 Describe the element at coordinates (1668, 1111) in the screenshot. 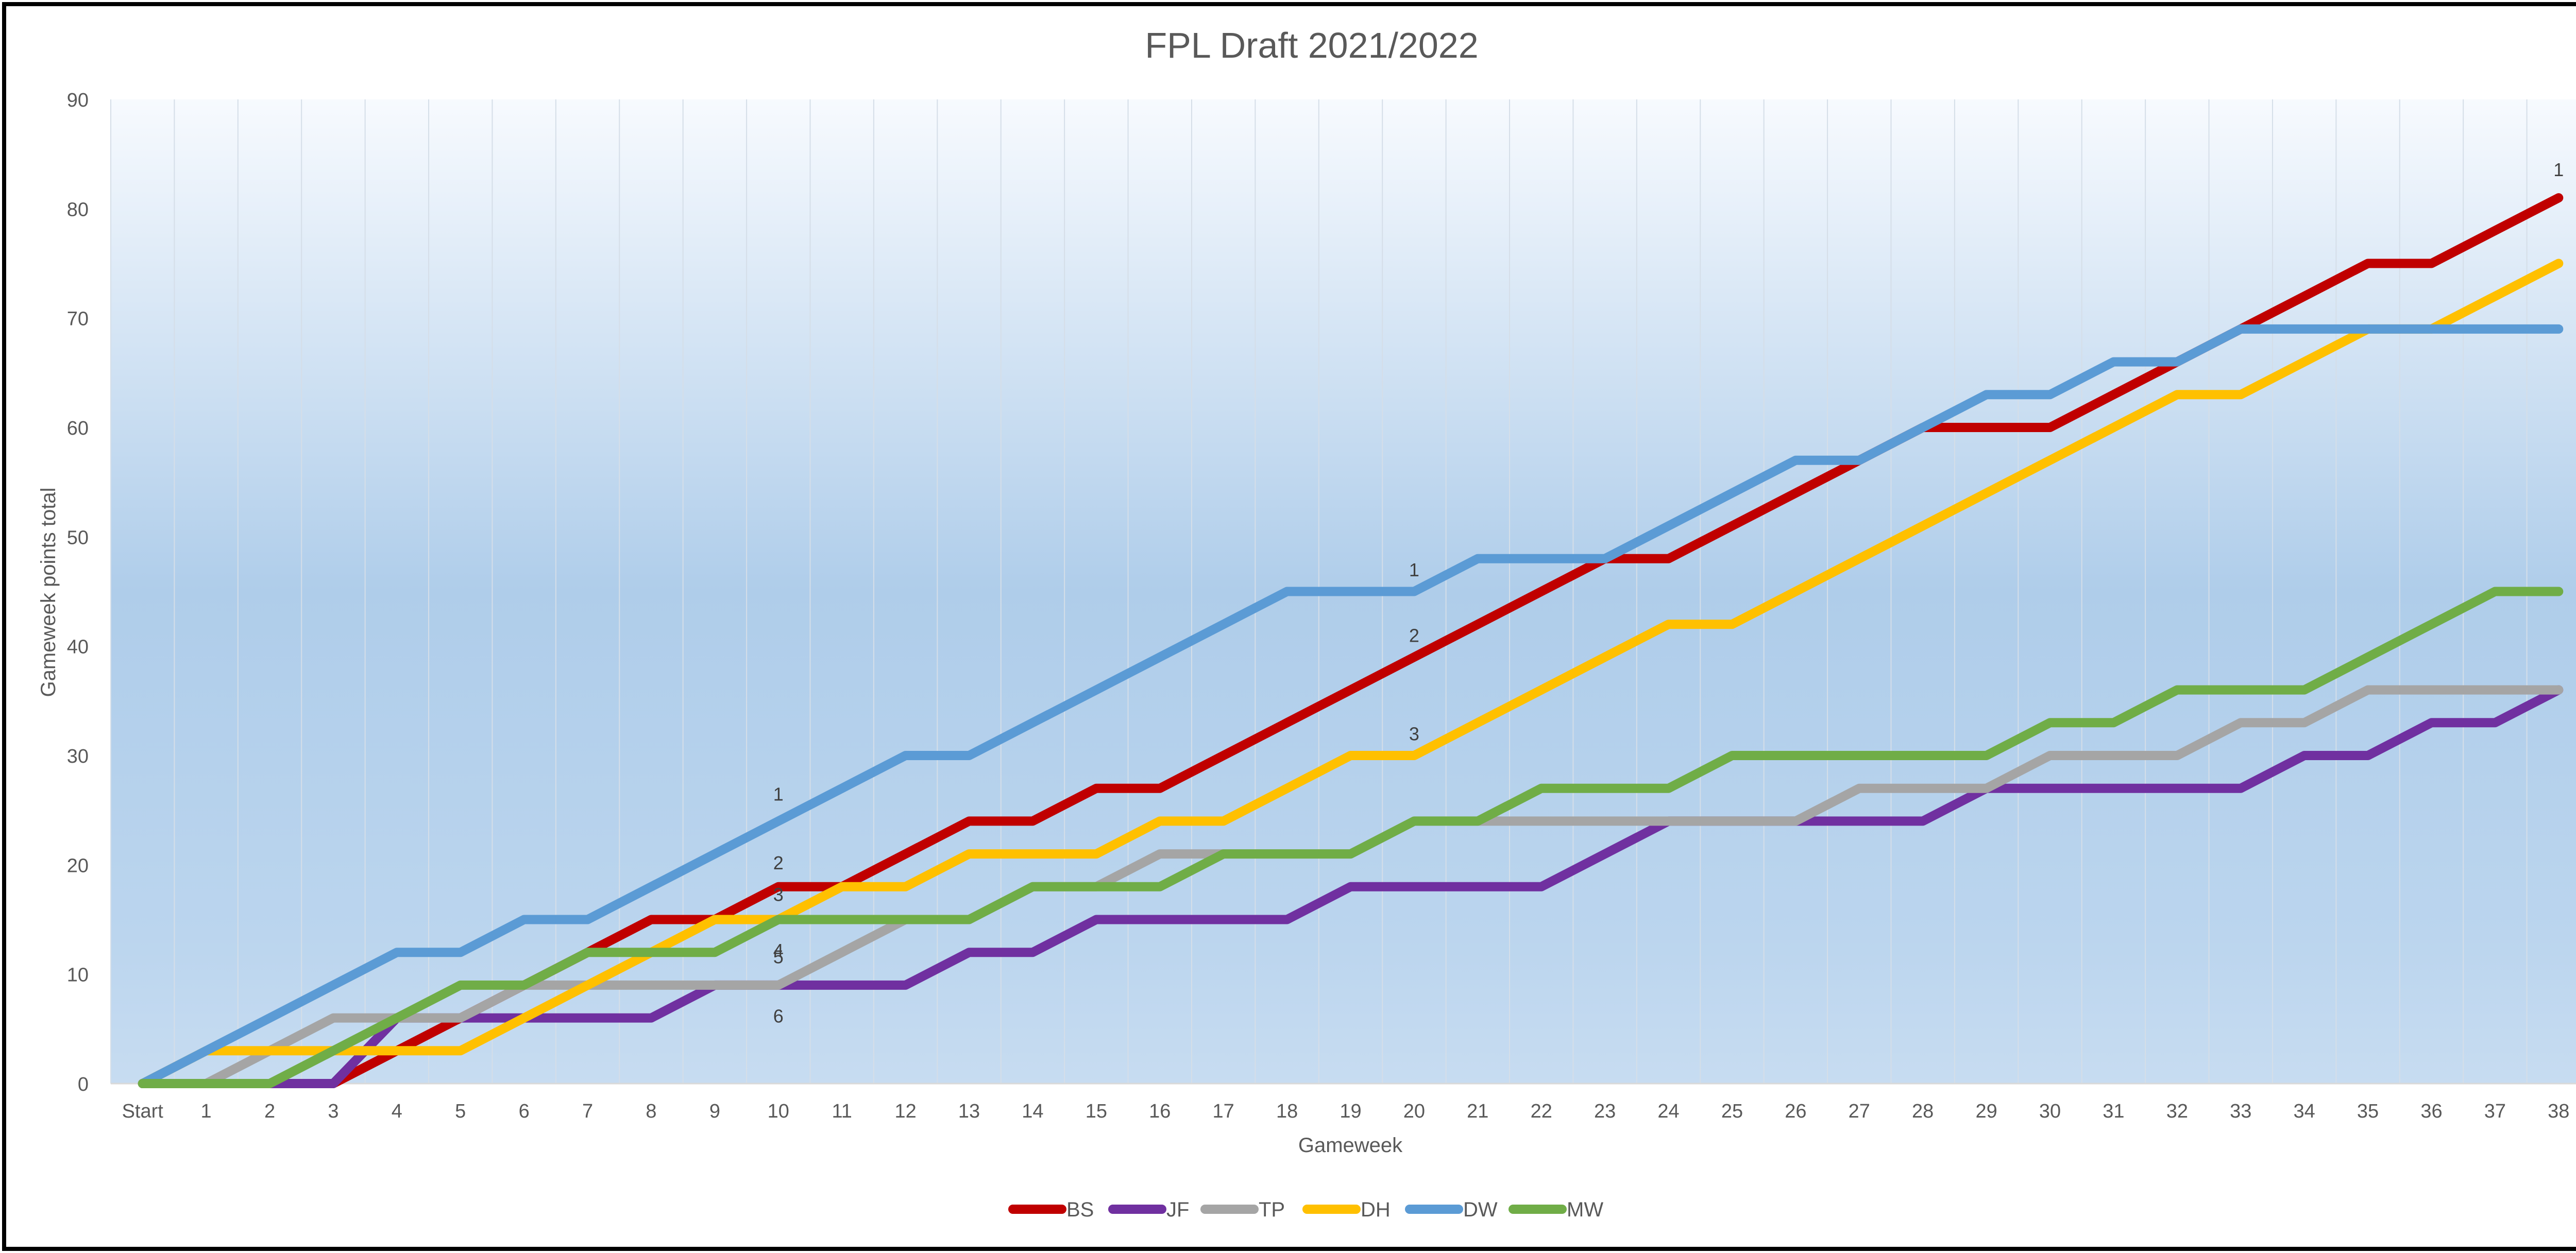

I see `x-tick-label: 24` at that location.